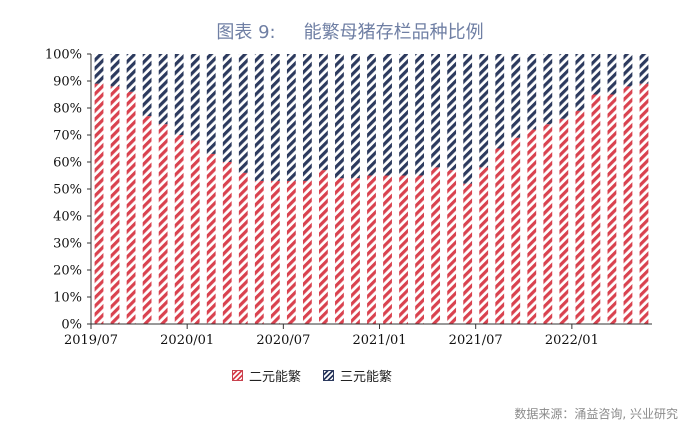 The height and width of the screenshot is (433, 700). Describe the element at coordinates (237, 375) in the screenshot. I see `legend-swatch-series1` at that location.